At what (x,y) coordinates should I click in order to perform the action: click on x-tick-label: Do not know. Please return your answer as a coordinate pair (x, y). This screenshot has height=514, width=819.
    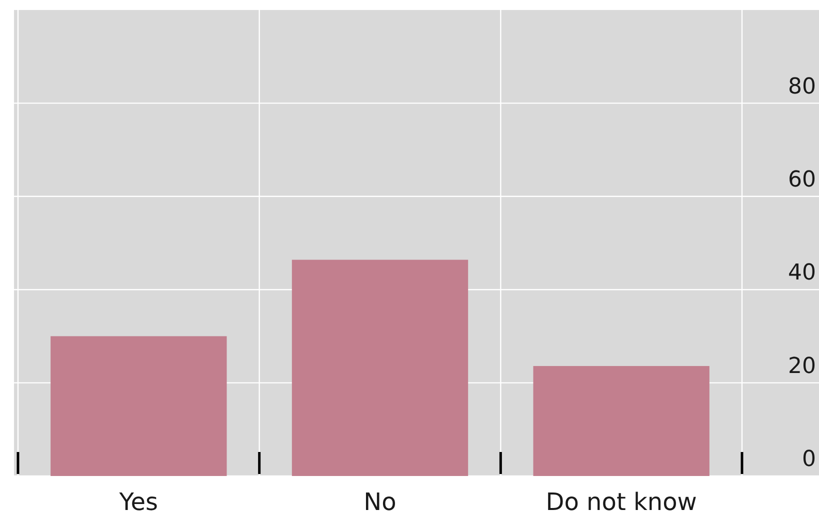
    Looking at the image, I should click on (621, 501).